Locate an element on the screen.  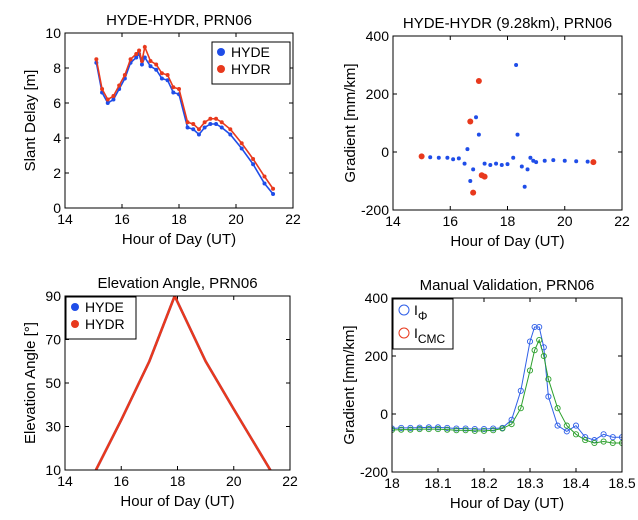
x-tick-label: 18.4 is located at coordinates (575, 483).